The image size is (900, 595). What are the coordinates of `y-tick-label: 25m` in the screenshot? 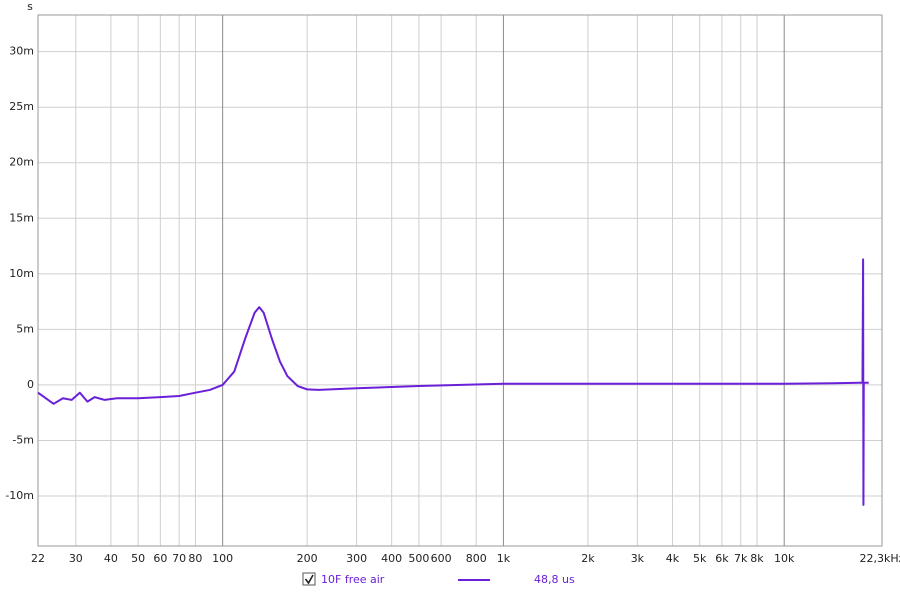 It's located at (21, 106).